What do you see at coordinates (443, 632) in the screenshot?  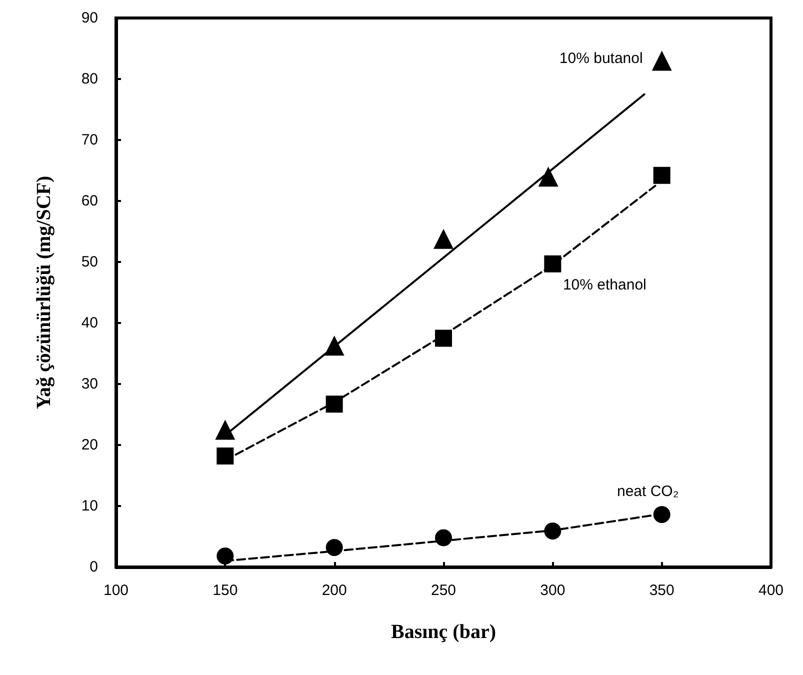 I see `x-axis-title: Basınç (bar)` at bounding box center [443, 632].